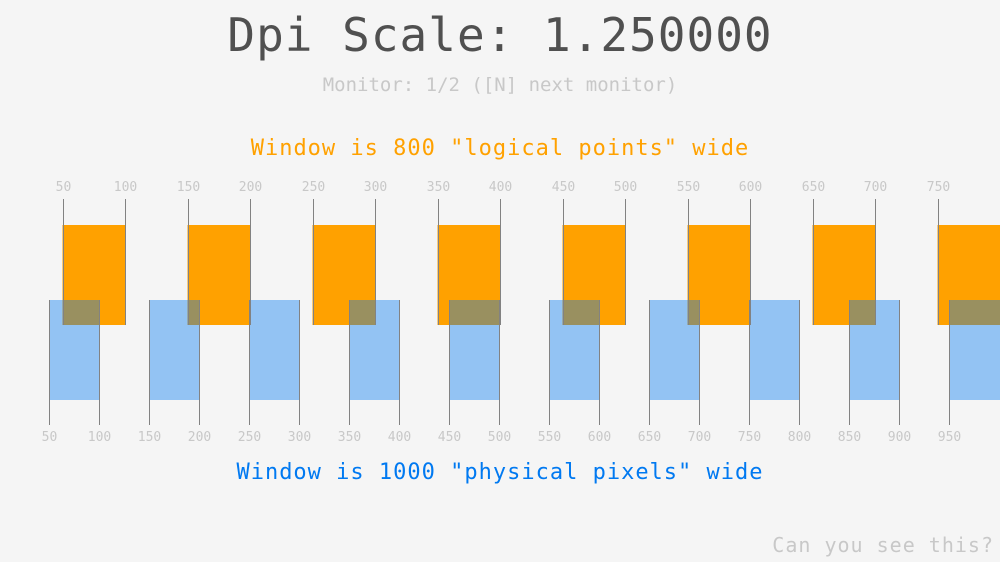  What do you see at coordinates (938, 187) in the screenshot?
I see `logical-tick-label: 750` at bounding box center [938, 187].